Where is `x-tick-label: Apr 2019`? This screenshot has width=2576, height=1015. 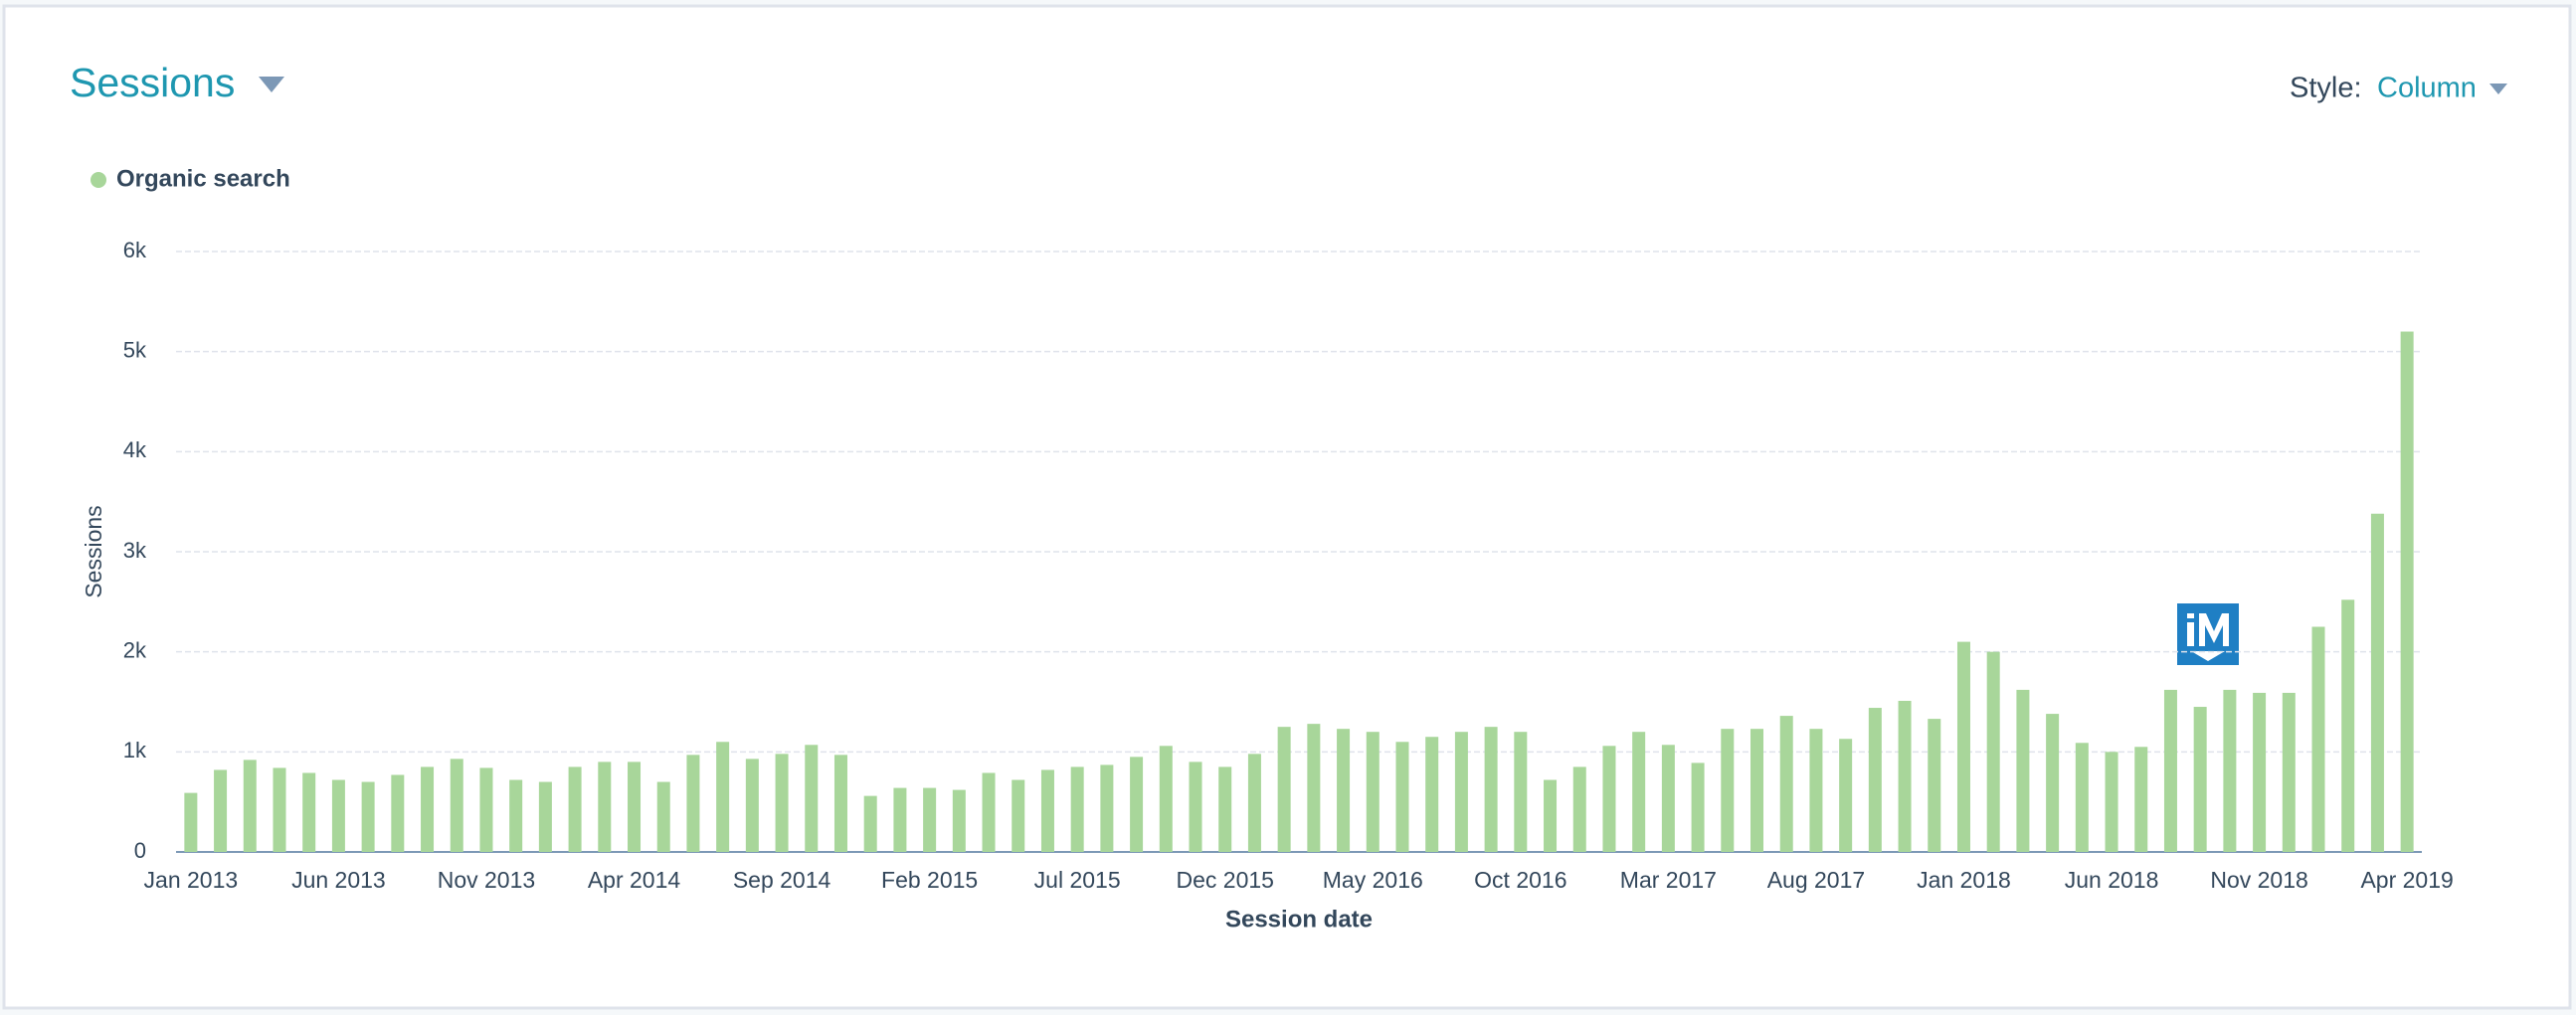 x-tick-label: Apr 2019 is located at coordinates (2406, 880).